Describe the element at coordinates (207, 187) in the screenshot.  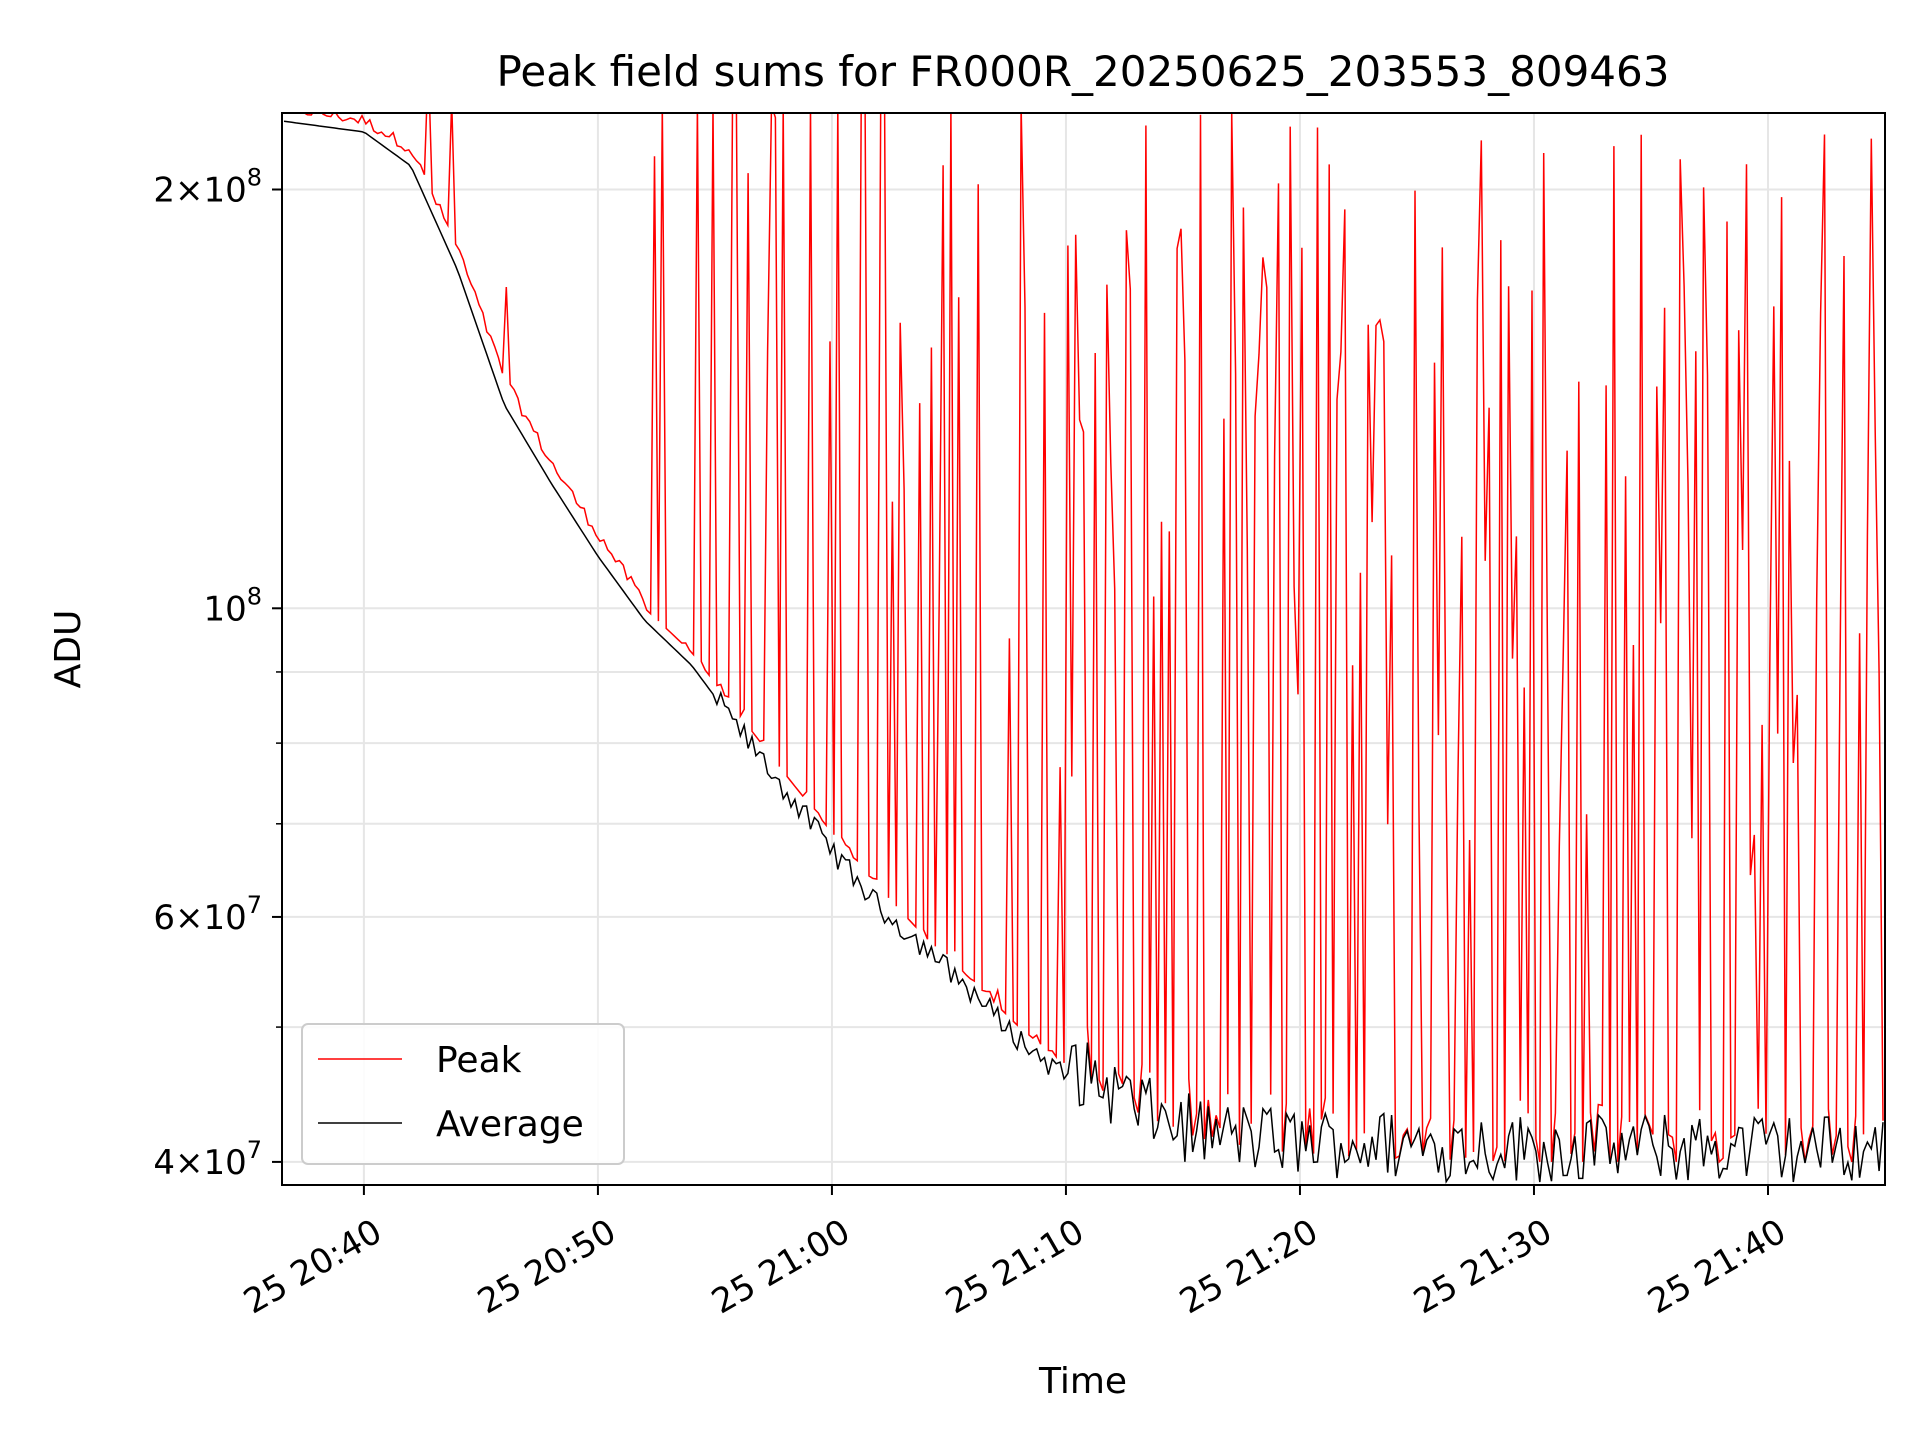
I see `y-tick-label: 2×108` at that location.